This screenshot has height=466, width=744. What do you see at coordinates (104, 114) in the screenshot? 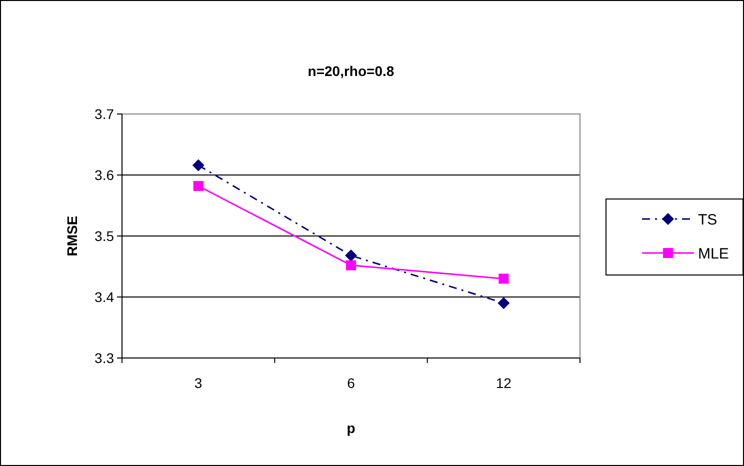
I see `y-tick-label: 3.7` at bounding box center [104, 114].